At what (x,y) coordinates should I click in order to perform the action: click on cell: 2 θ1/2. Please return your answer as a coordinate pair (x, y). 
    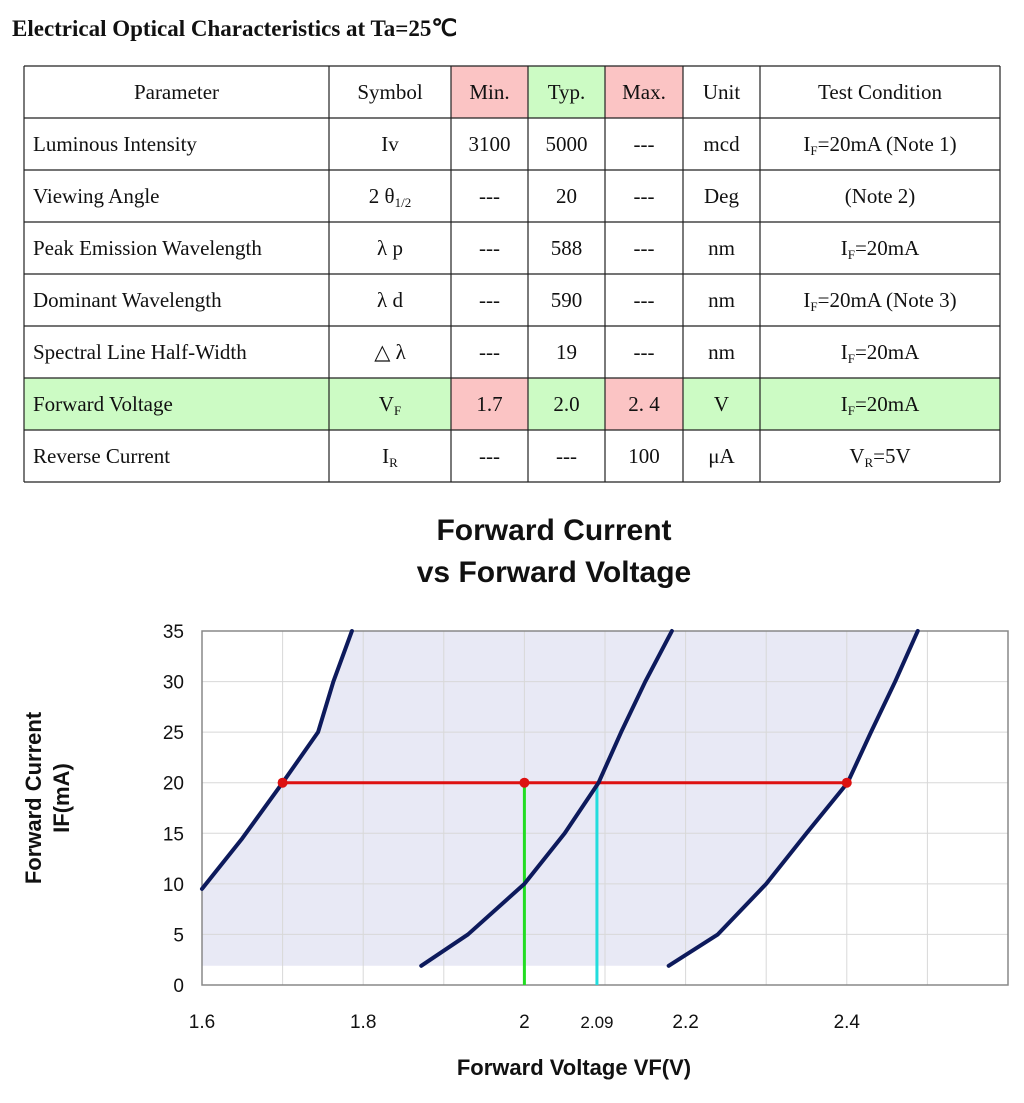
    Looking at the image, I should click on (390, 197).